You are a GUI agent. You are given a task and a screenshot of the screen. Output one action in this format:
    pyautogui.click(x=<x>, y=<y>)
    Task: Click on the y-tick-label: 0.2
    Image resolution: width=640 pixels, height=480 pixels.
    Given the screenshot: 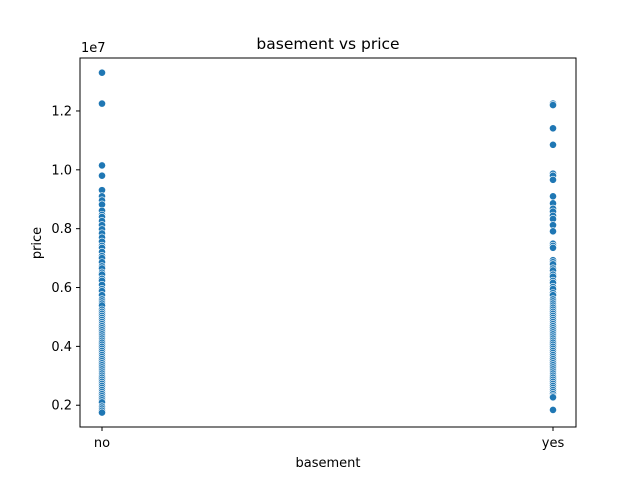 What is the action you would take?
    pyautogui.click(x=61, y=406)
    